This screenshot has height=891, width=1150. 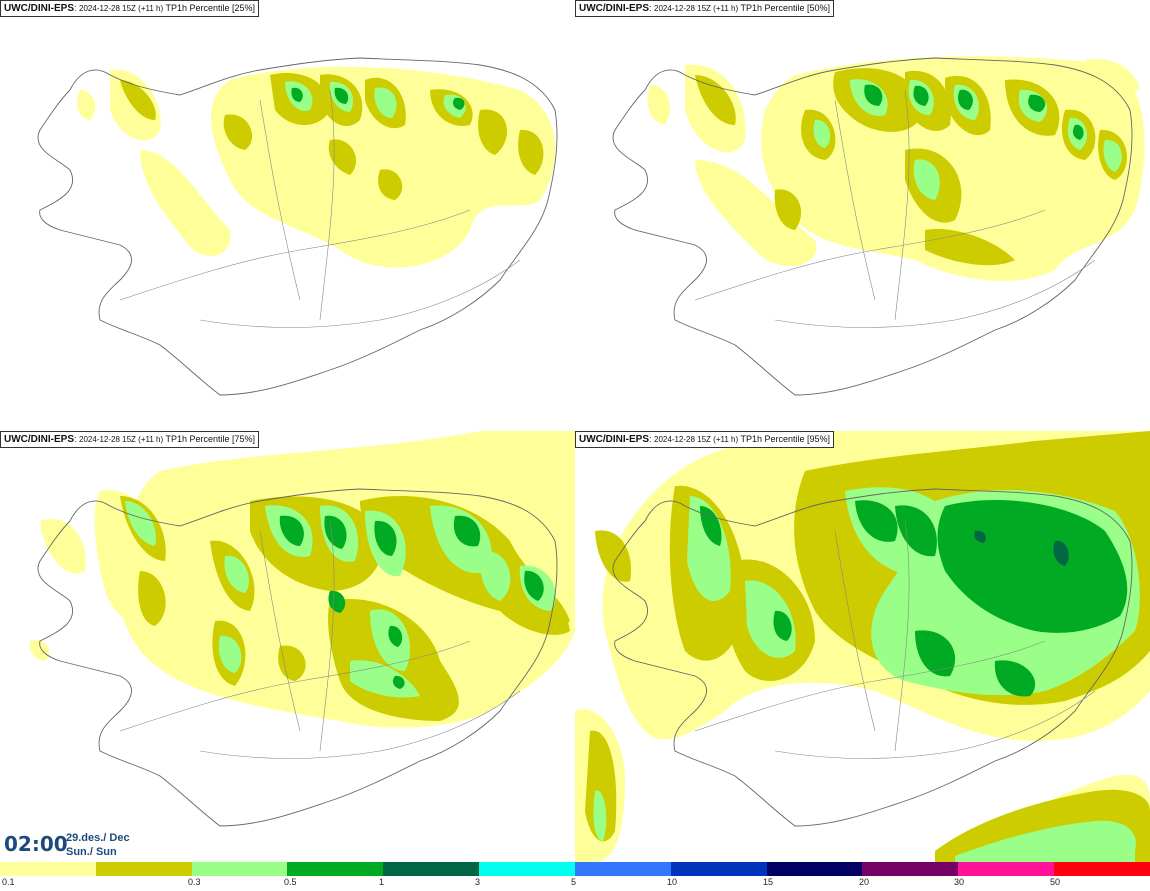 I want to click on colorbar-ticks: 0.1 0.3 0.5 1 3 5 10 15 20 30 50, so click(x=575, y=884).